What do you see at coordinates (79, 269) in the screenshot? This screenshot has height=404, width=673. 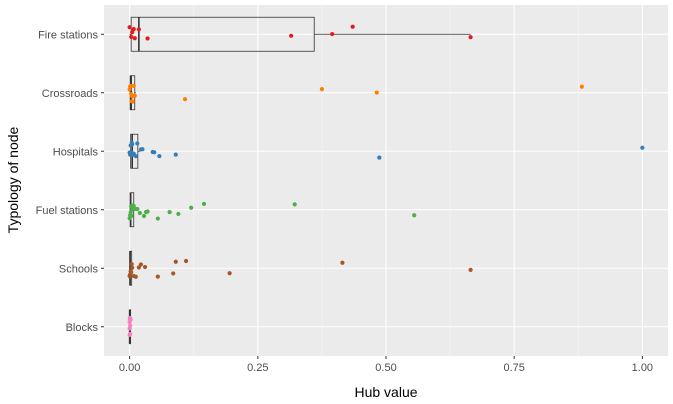 I see `y-tick-label: Schools` at bounding box center [79, 269].